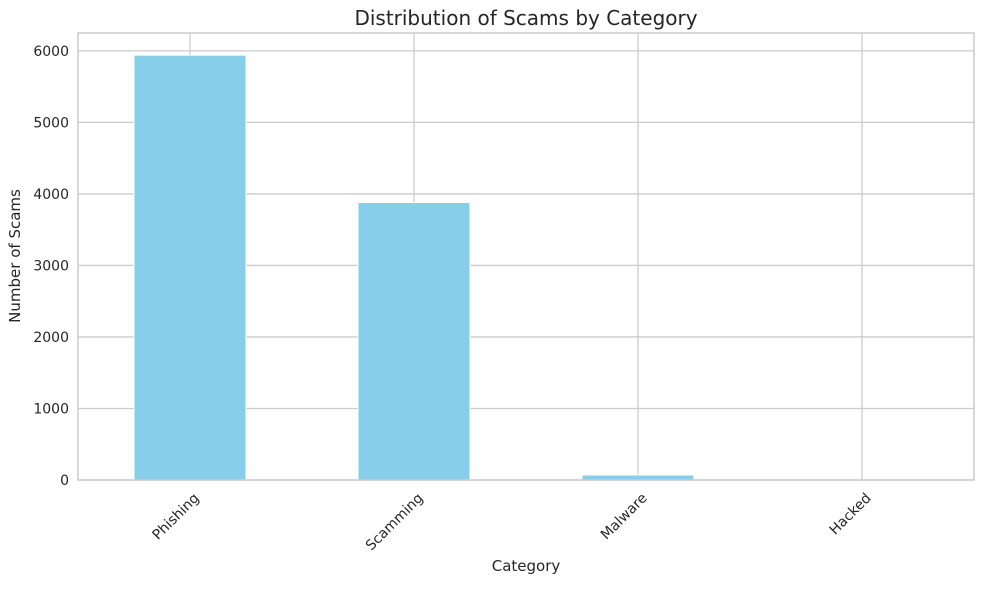 The height and width of the screenshot is (589, 984). What do you see at coordinates (190, 267) in the screenshot?
I see `bar-phishing` at bounding box center [190, 267].